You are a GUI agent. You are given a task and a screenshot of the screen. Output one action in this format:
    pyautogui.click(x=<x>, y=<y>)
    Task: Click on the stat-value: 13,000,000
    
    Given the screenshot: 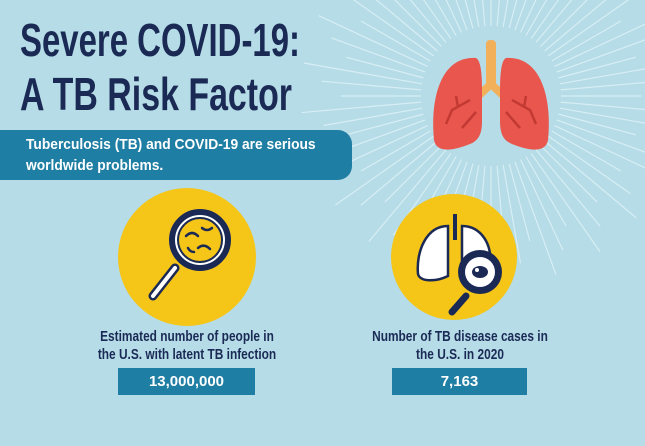 What is the action you would take?
    pyautogui.click(x=186, y=381)
    